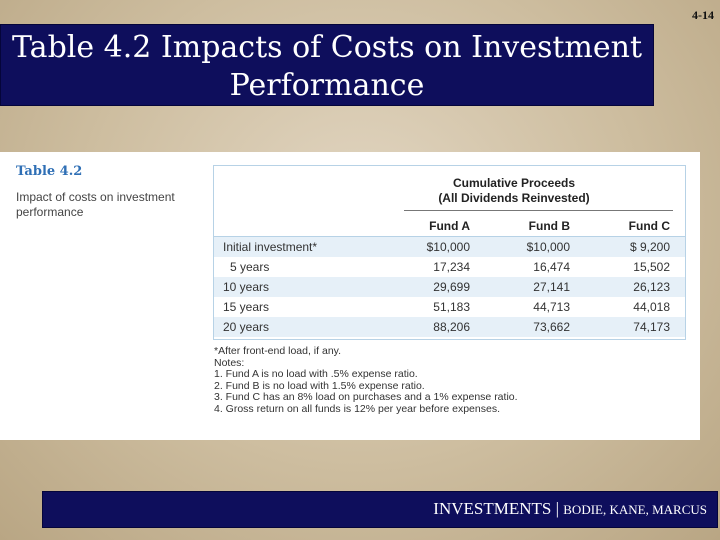 This screenshot has width=720, height=540. I want to click on cell-fund-a: $10,000, so click(448, 247).